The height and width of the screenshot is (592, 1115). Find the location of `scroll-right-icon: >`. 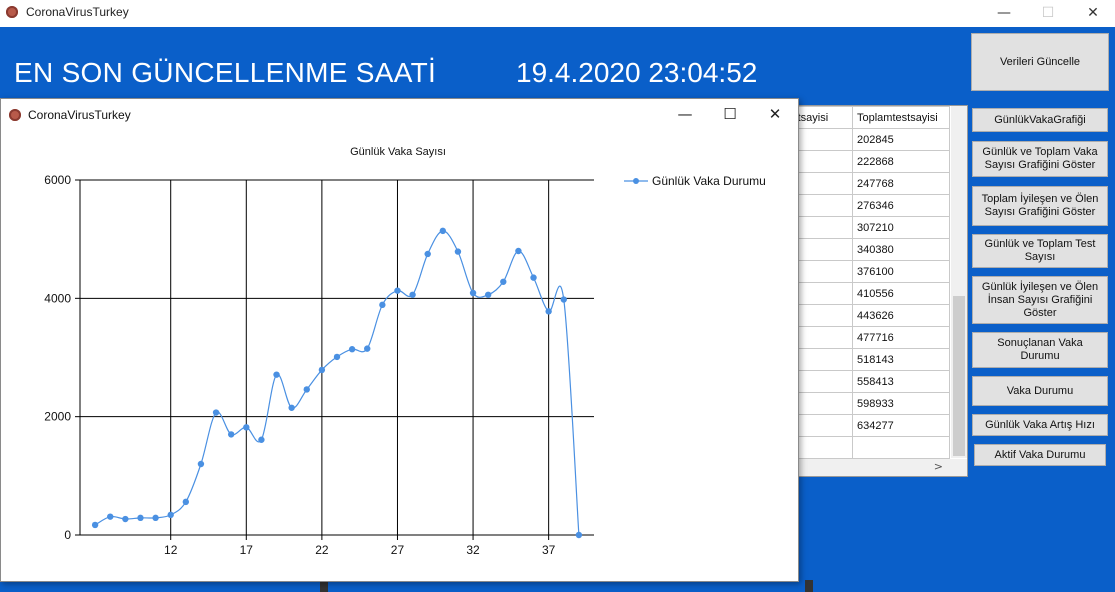

scroll-right-icon: > is located at coordinates (938, 466).